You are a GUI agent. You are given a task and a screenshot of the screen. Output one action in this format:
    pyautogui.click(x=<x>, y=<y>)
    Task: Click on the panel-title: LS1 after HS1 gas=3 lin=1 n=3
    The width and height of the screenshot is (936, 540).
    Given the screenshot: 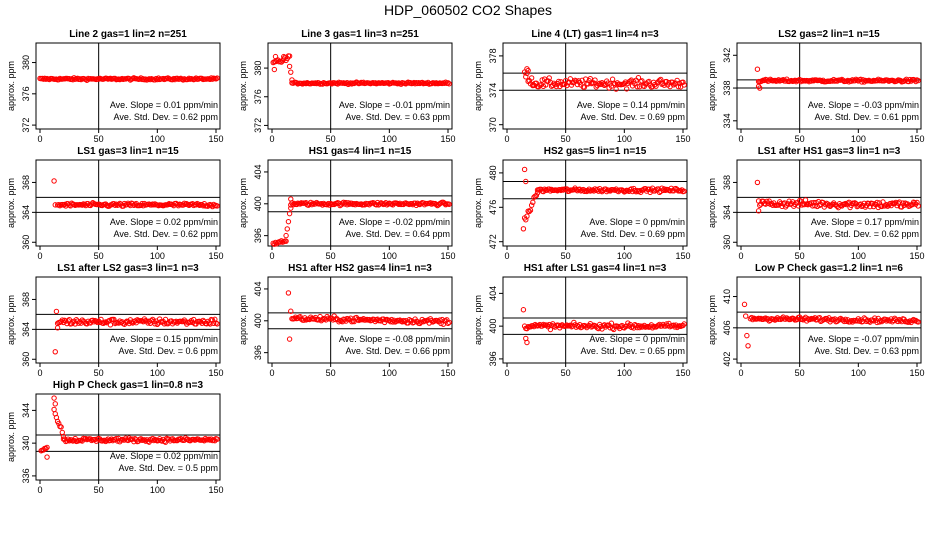 What is the action you would take?
    pyautogui.click(x=829, y=151)
    